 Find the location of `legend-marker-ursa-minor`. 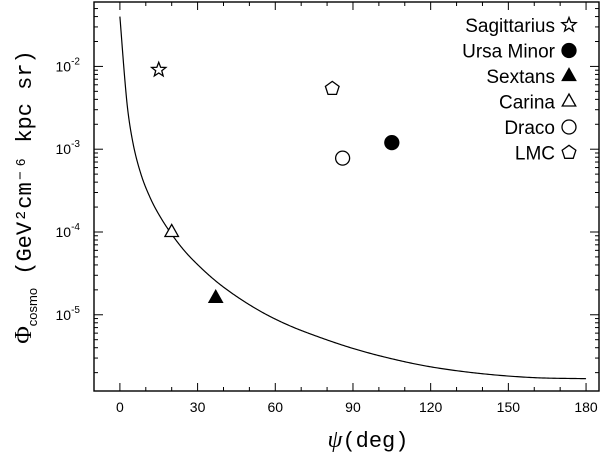

legend-marker-ursa-minor is located at coordinates (569, 50).